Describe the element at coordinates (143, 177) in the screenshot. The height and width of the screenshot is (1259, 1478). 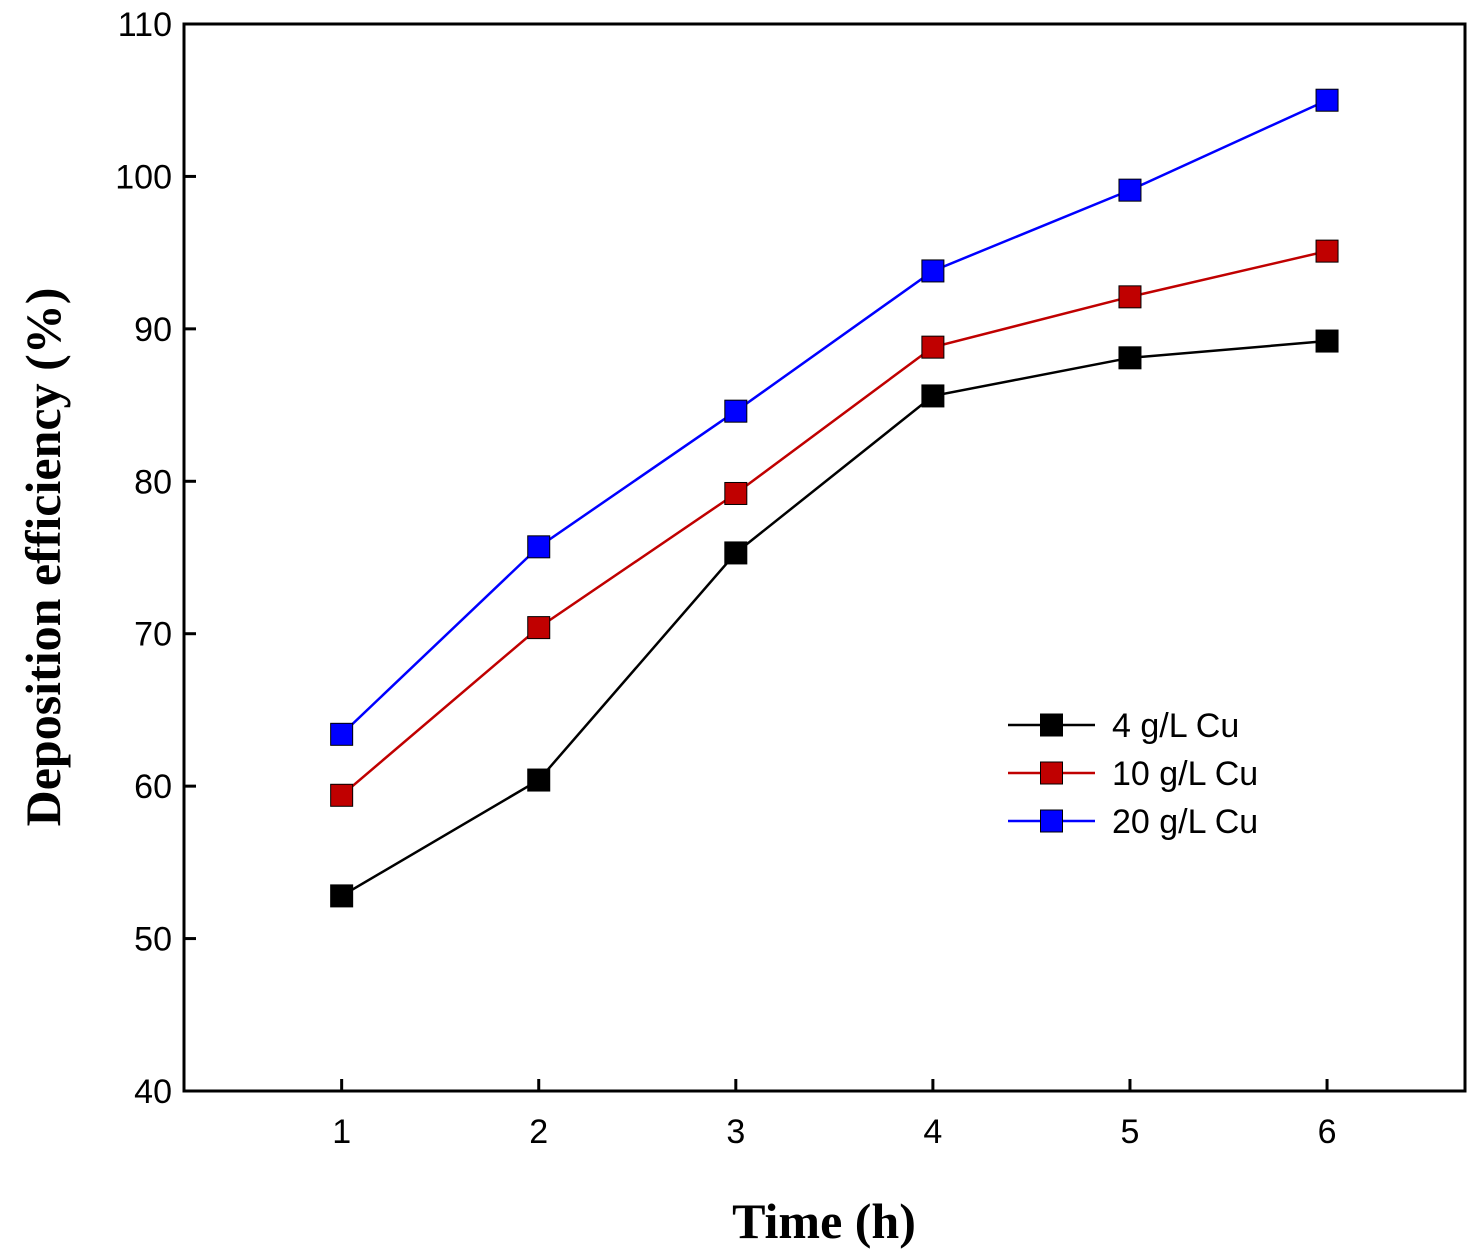
I see `y-tick-label: 100` at that location.